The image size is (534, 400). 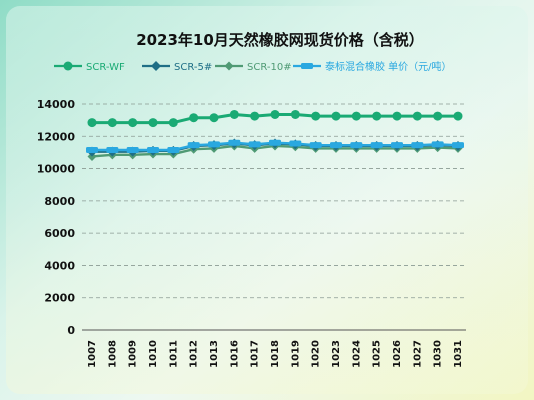 I want to click on plot-area, so click(x=275, y=135).